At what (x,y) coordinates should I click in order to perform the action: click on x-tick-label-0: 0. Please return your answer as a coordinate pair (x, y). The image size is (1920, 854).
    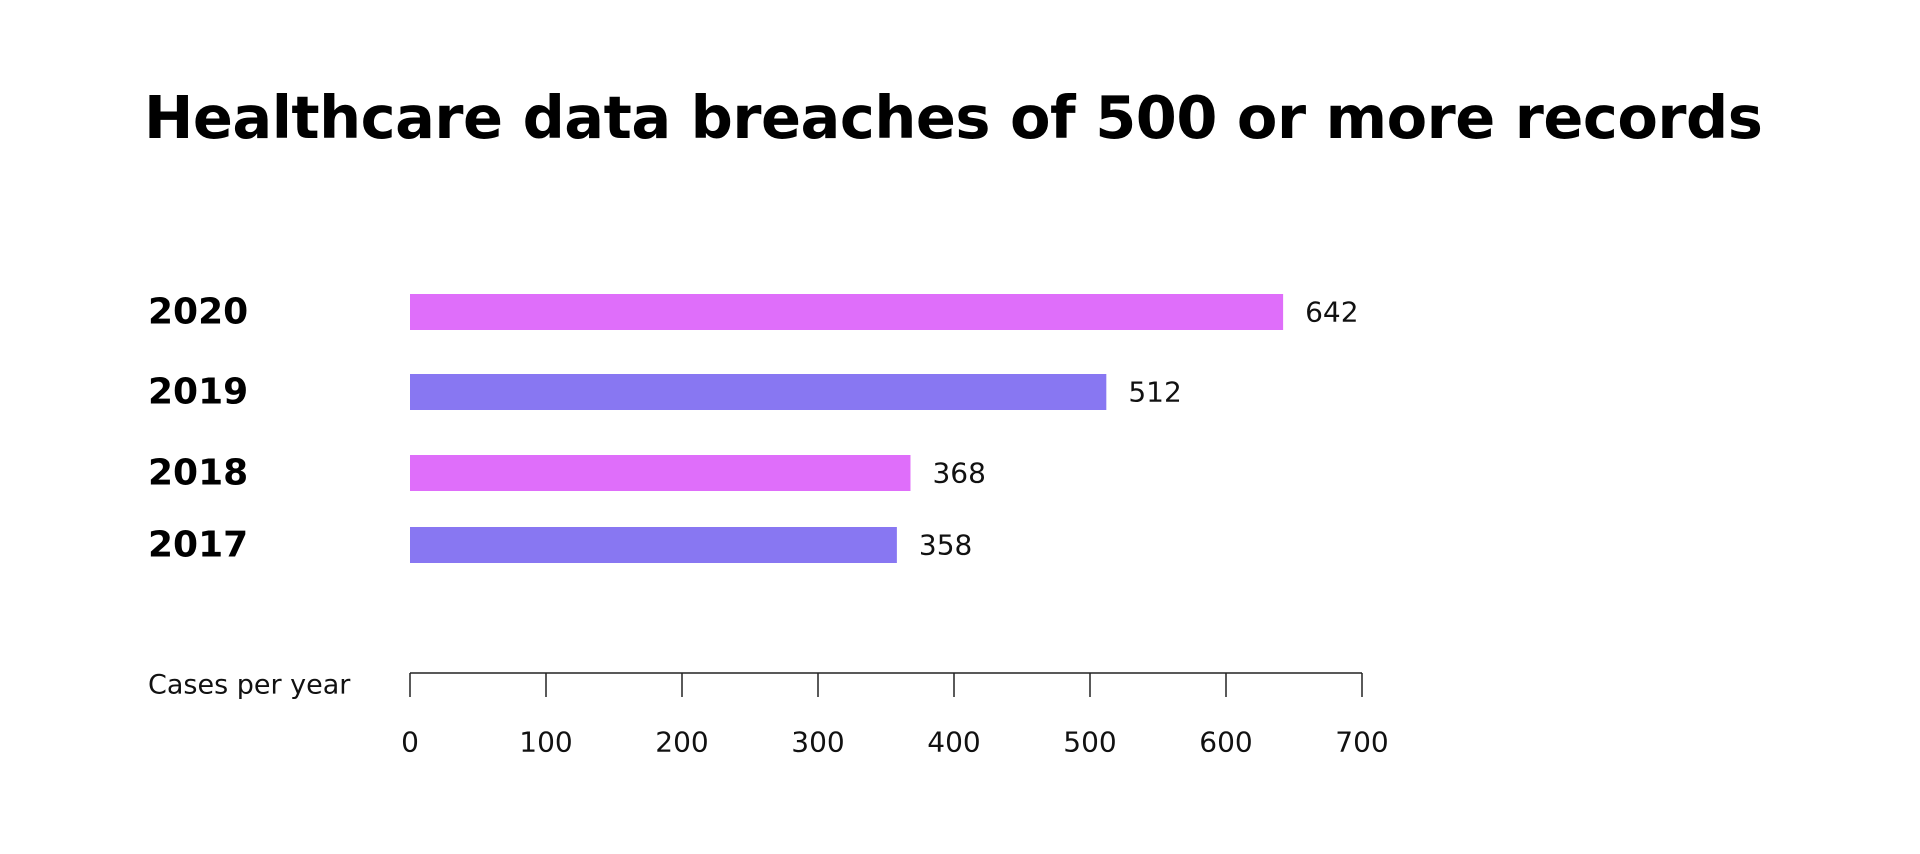
    Looking at the image, I should click on (410, 742).